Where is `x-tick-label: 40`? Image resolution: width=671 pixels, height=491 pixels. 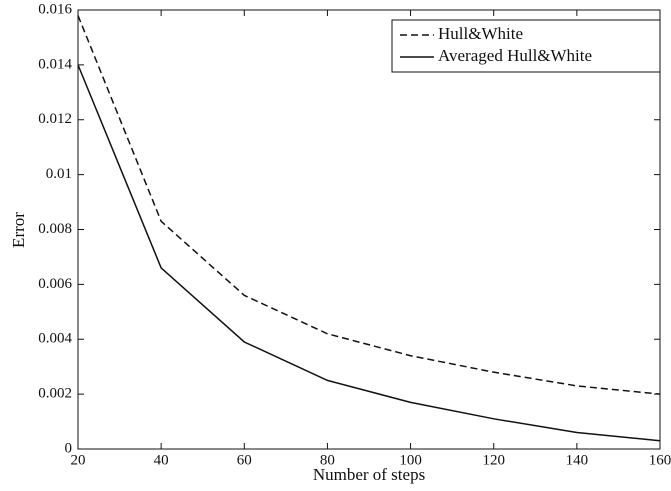 x-tick-label: 40 is located at coordinates (161, 460).